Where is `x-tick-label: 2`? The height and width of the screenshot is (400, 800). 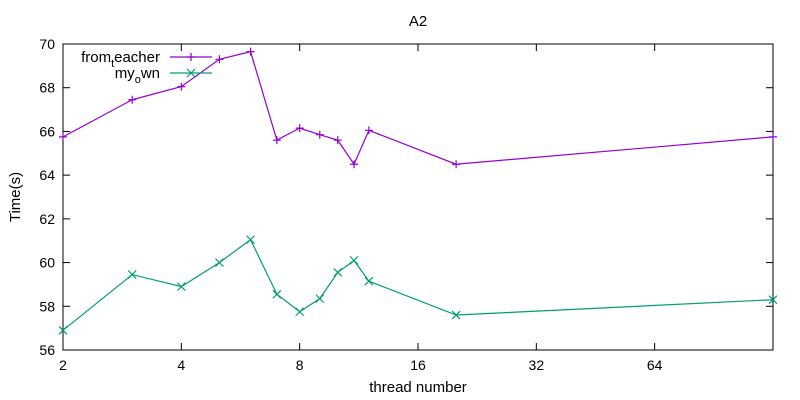 x-tick-label: 2 is located at coordinates (63, 365).